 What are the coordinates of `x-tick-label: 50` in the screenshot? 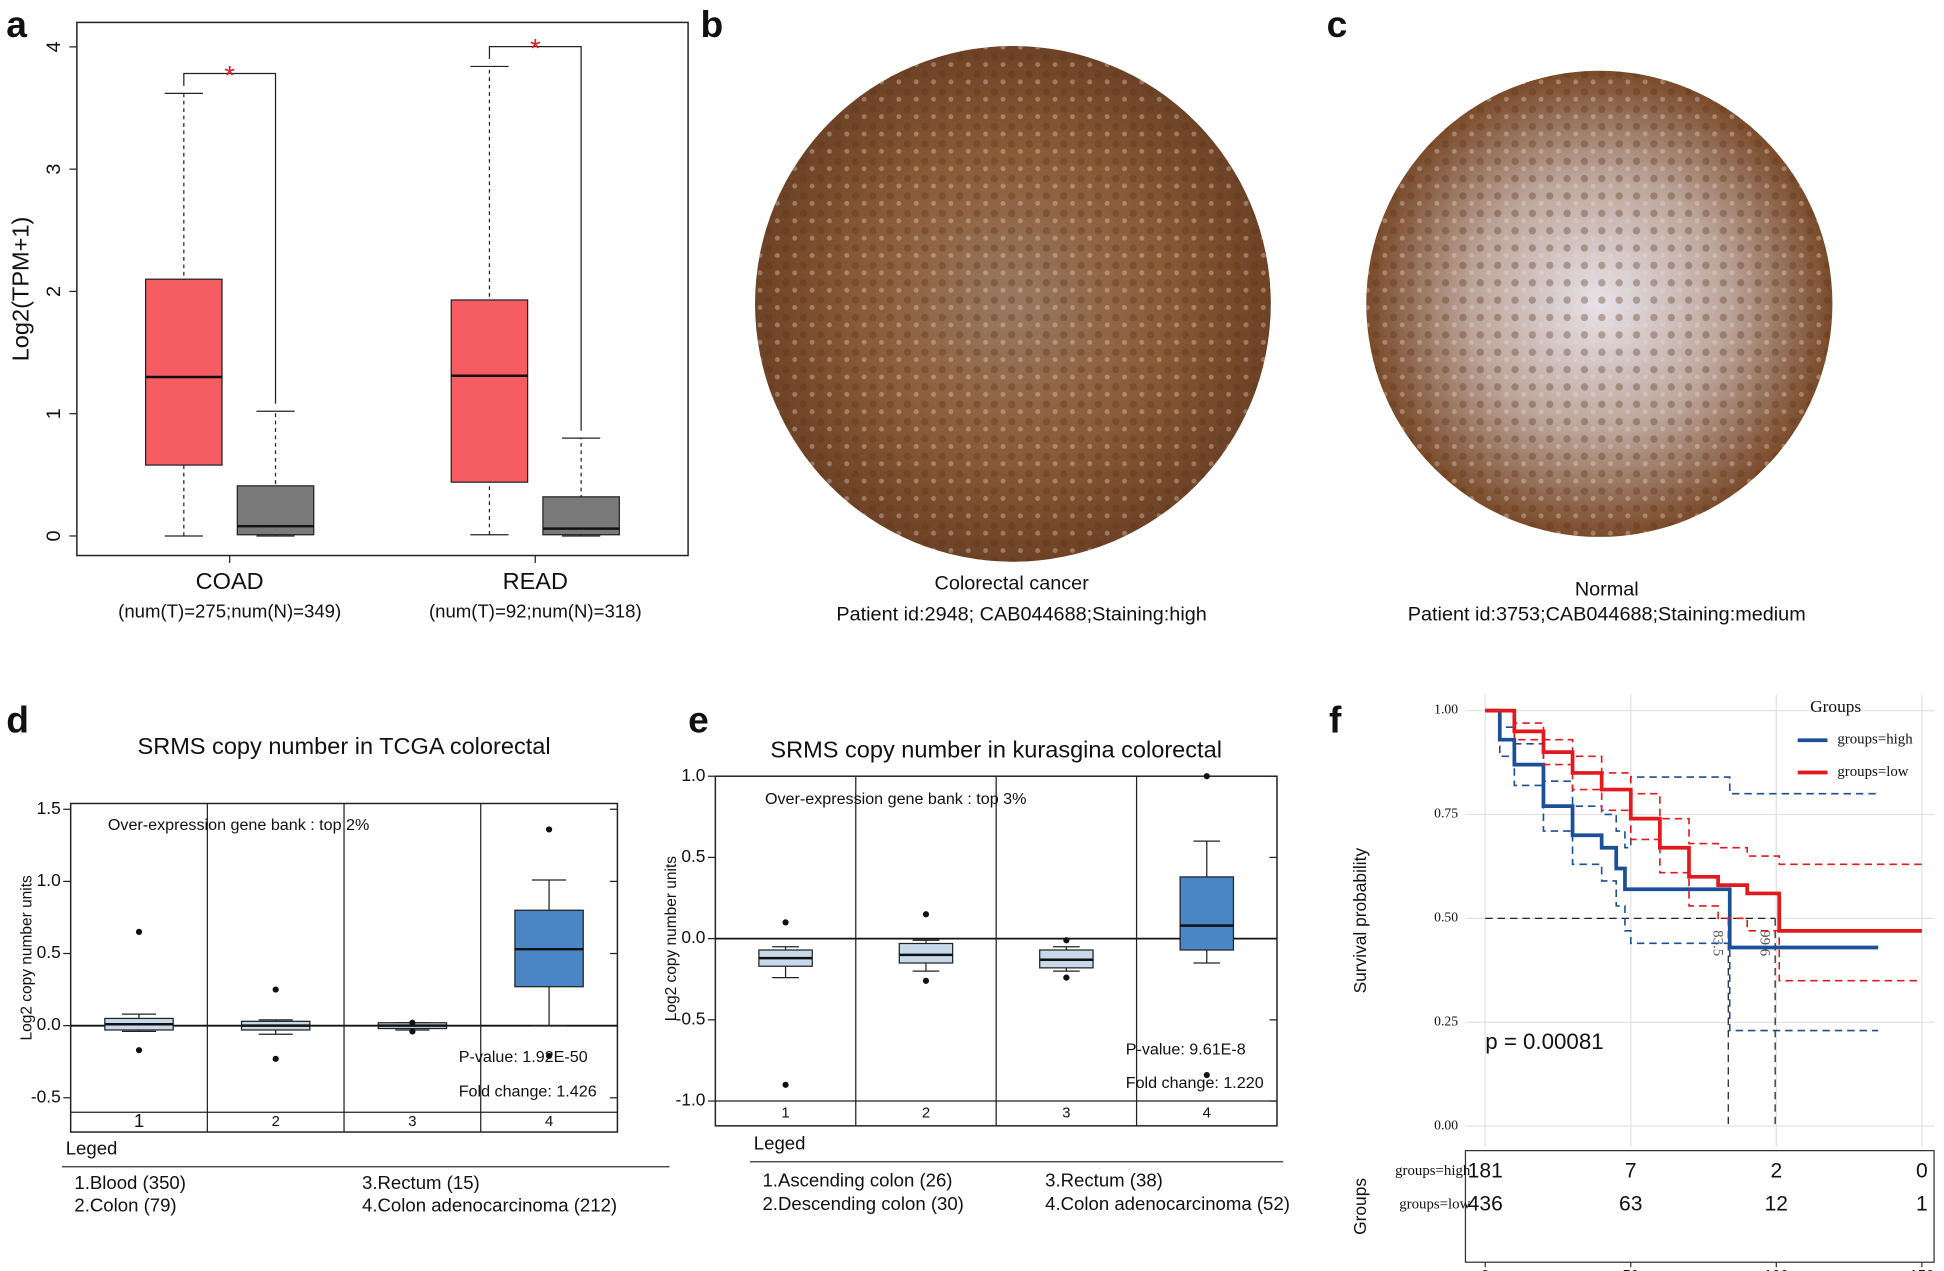 It's located at (1631, 1269).